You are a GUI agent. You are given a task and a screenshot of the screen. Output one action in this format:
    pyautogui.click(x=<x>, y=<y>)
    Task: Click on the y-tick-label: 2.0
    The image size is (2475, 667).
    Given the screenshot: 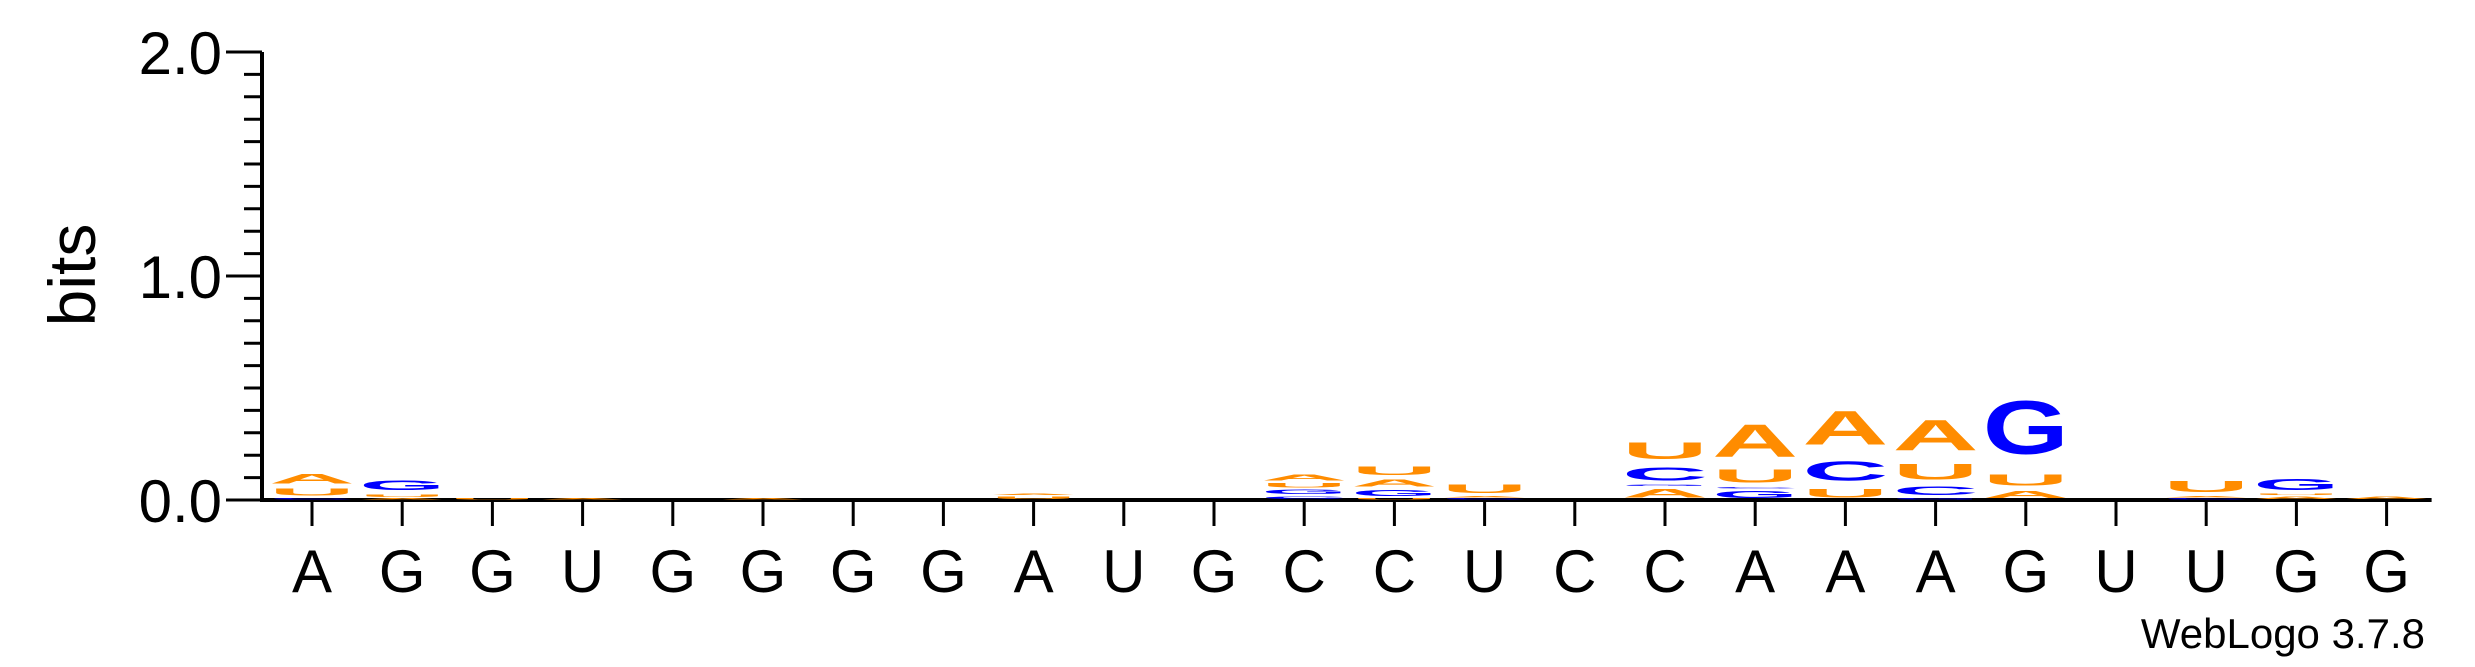 What is the action you would take?
    pyautogui.click(x=180, y=53)
    